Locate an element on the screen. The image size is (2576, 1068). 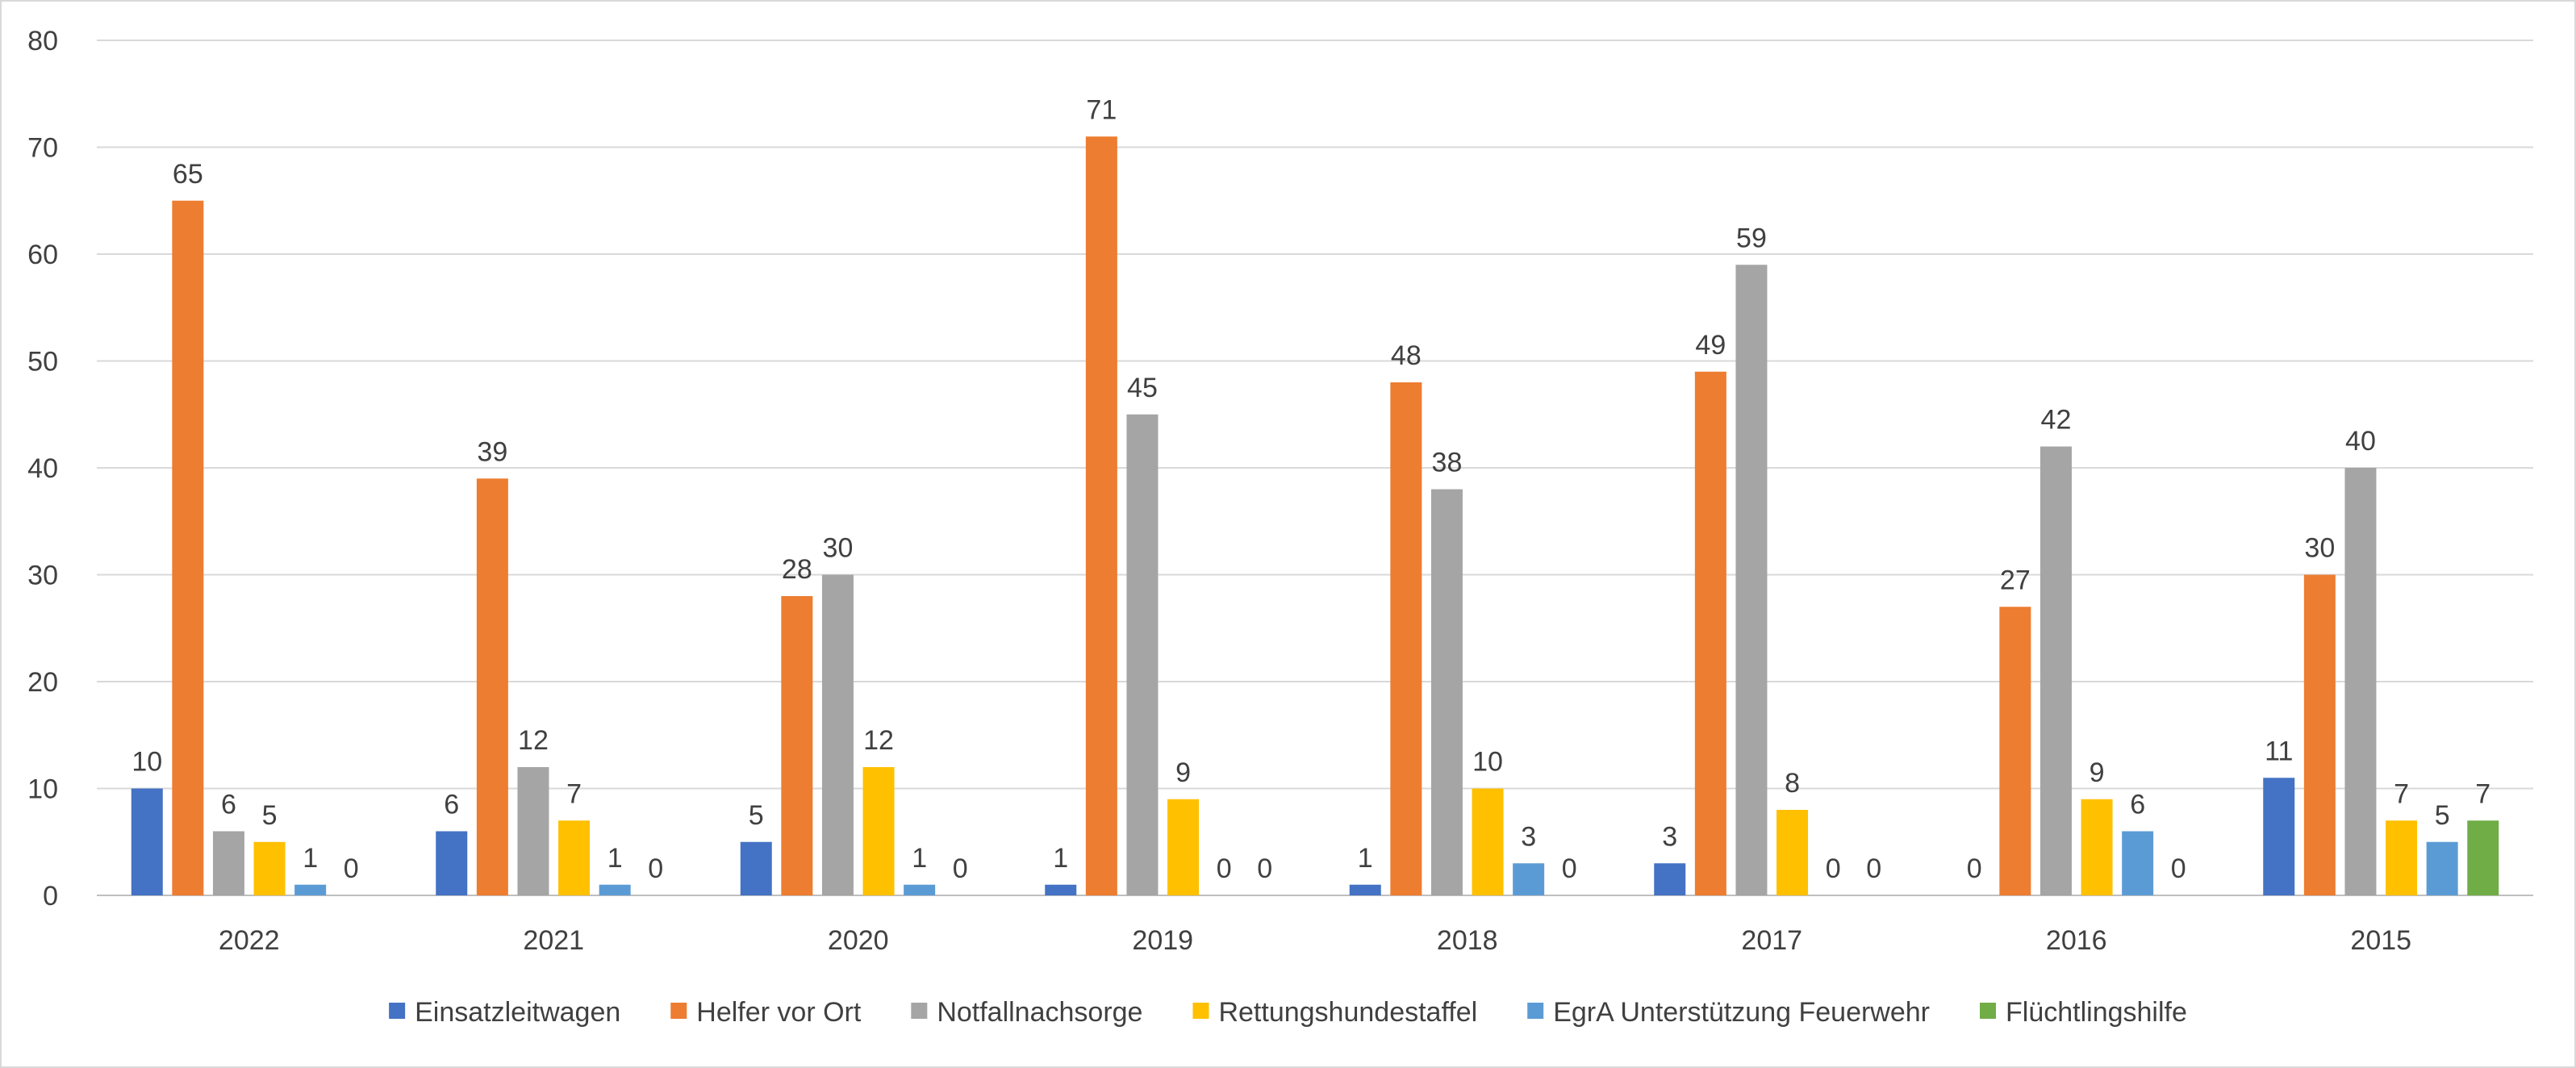
data-label: 38 is located at coordinates (1447, 463).